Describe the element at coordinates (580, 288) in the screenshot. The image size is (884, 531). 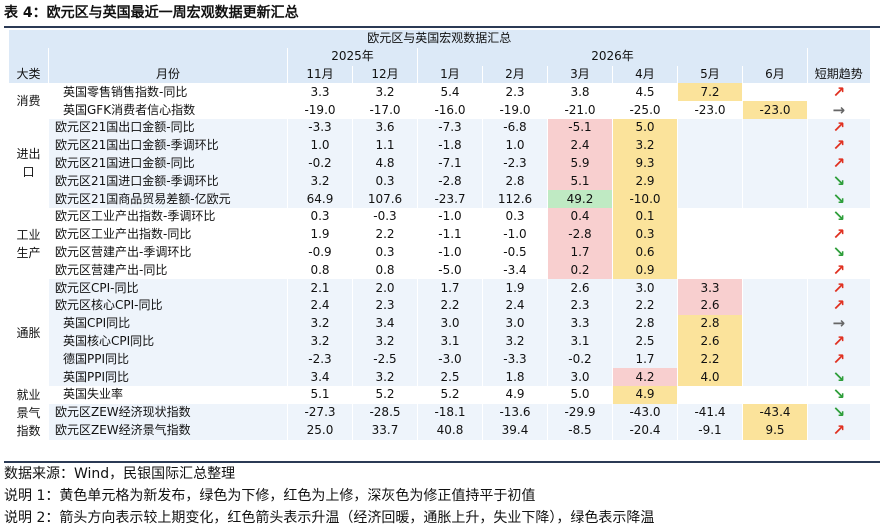
I see `value-cell: 2.6` at that location.